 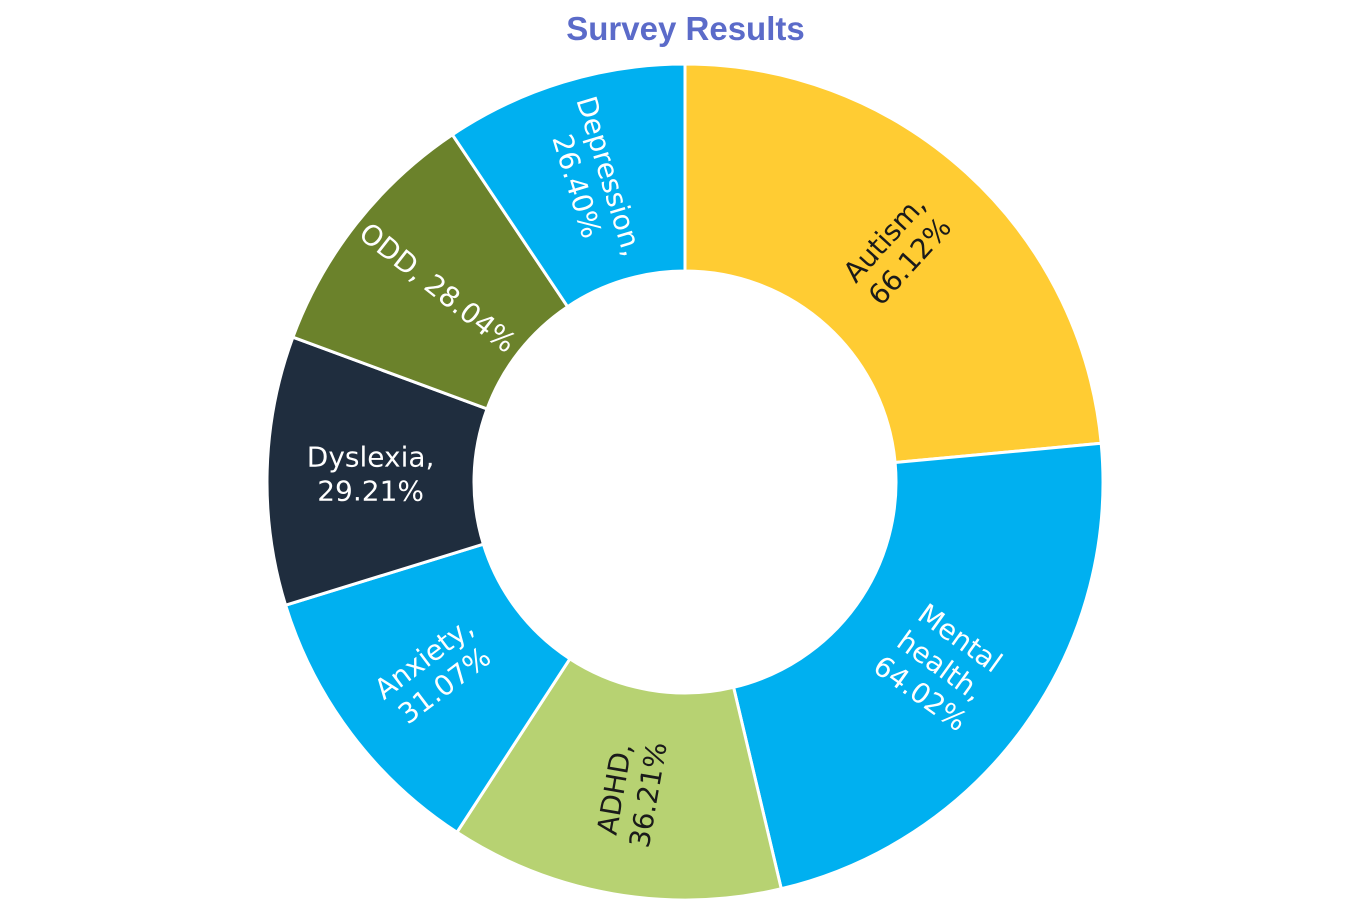 What do you see at coordinates (918, 666) in the screenshot?
I see `slice-mental-health` at bounding box center [918, 666].